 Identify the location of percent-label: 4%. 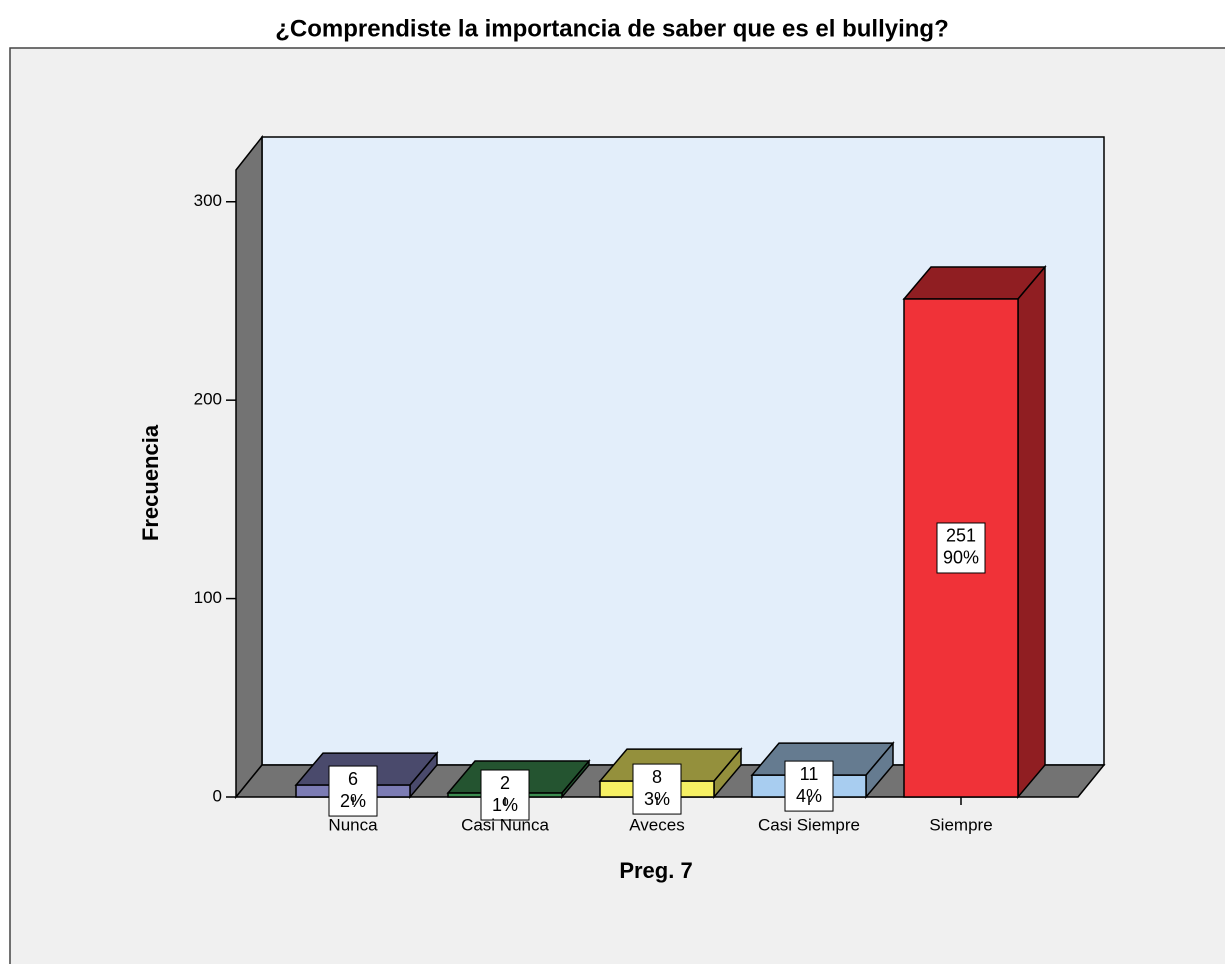
(809, 796).